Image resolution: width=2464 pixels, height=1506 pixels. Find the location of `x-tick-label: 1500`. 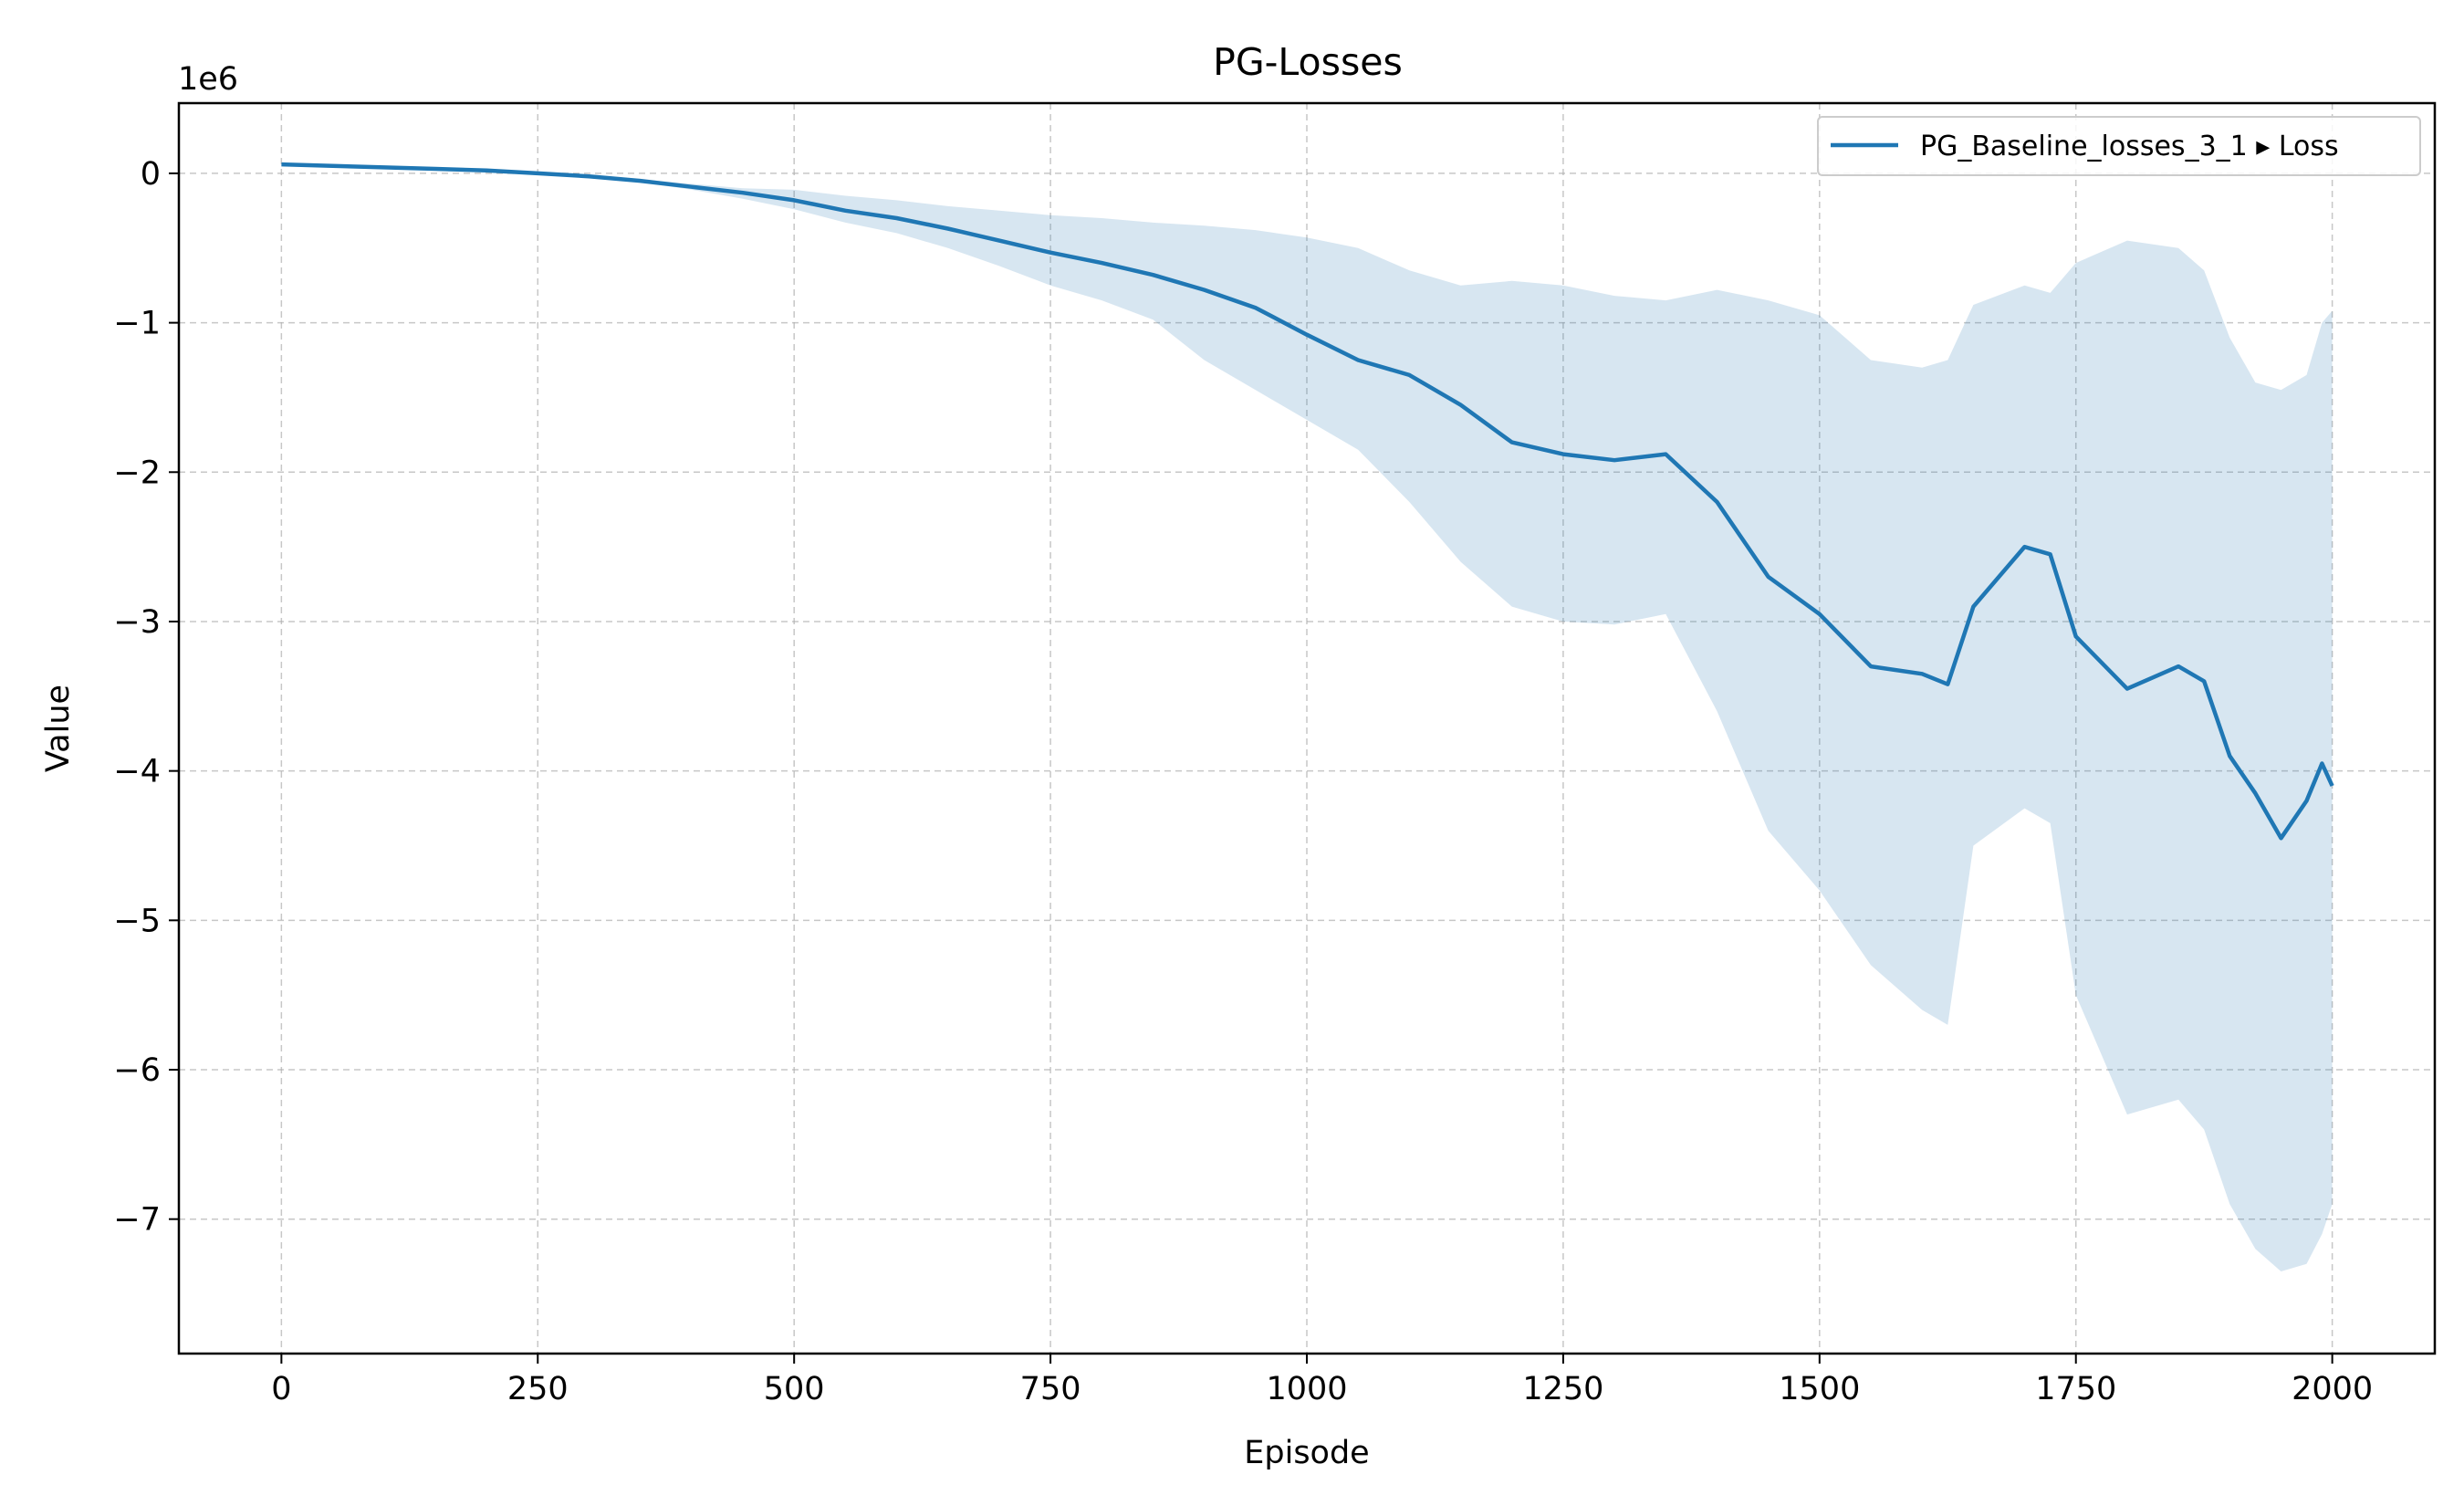

x-tick-label: 1500 is located at coordinates (1819, 1389).